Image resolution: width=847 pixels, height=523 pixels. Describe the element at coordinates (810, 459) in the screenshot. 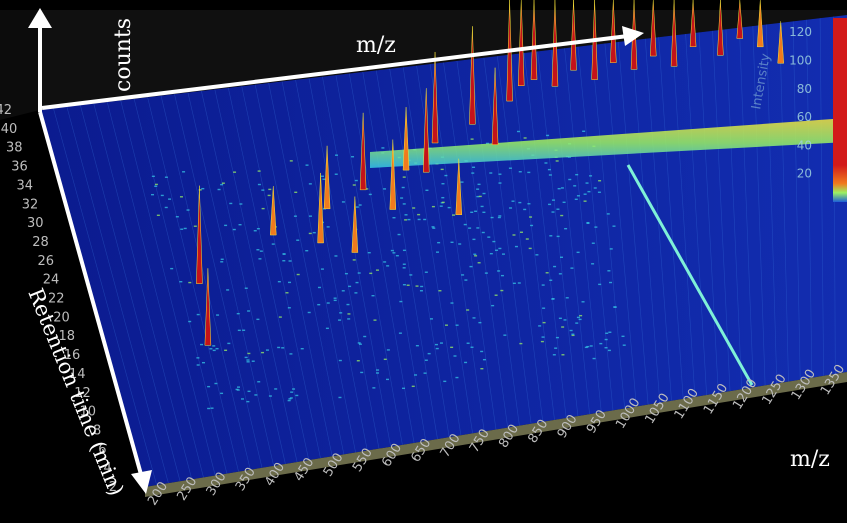

I see `mz-bottom-label: m/z` at that location.